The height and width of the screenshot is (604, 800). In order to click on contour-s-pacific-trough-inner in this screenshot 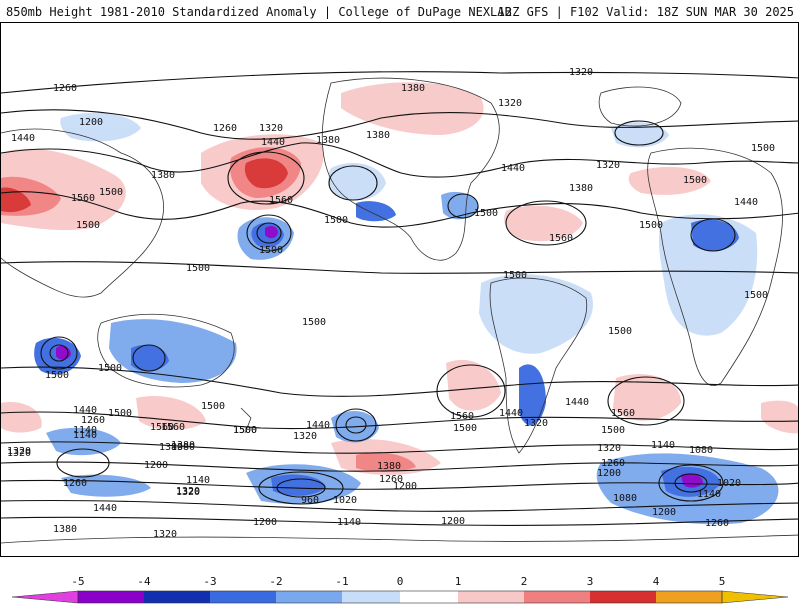, I will do `click(301, 488)`.